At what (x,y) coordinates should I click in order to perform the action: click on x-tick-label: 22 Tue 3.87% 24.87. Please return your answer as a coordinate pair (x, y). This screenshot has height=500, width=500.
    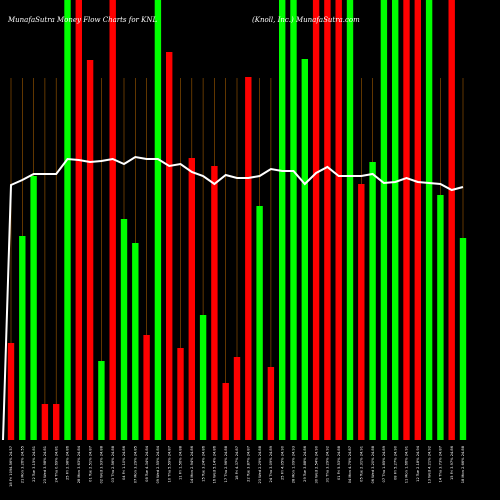
    Looking at the image, I should click on (249, 464).